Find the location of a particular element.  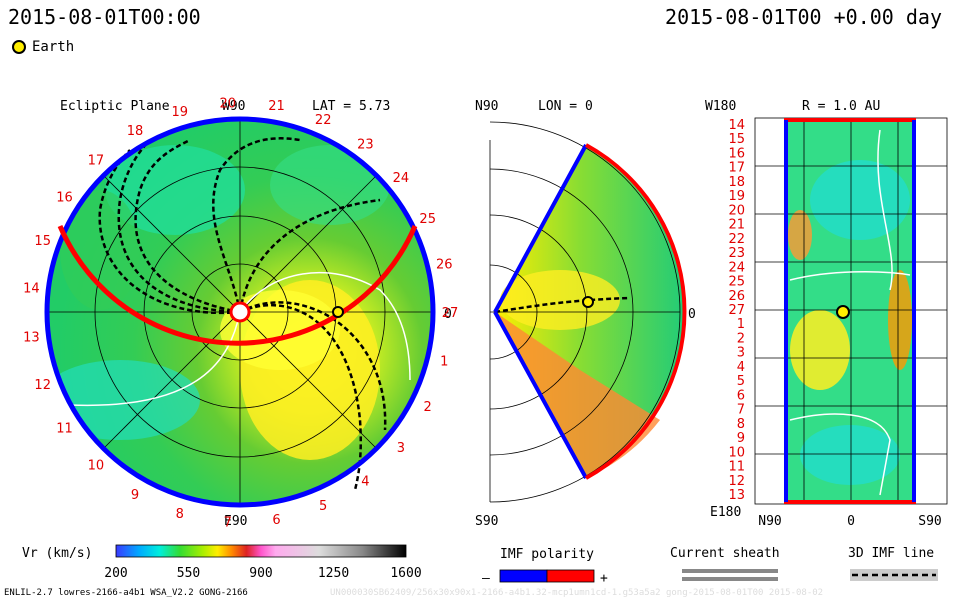

imf-plus-label: + is located at coordinates (604, 578).